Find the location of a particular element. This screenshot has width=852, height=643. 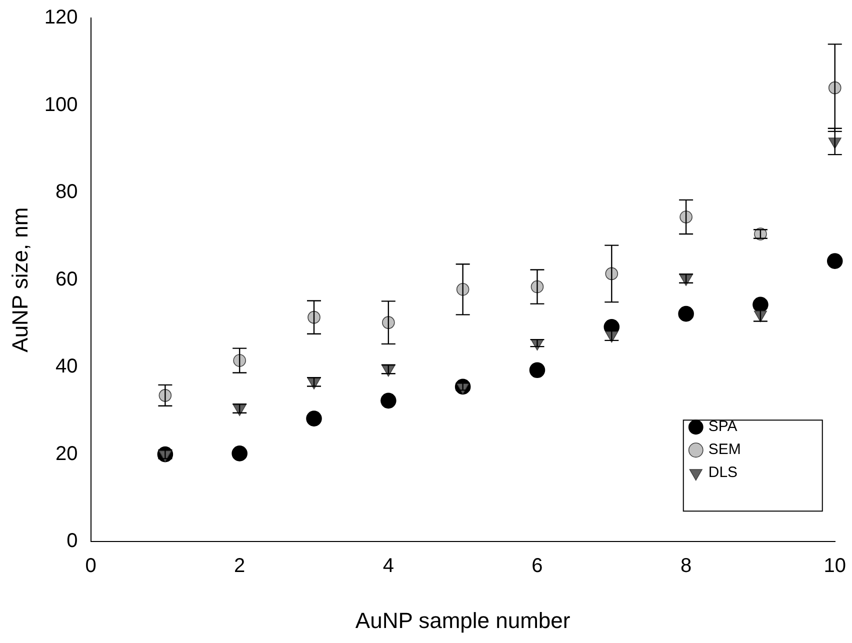

y-tick-label: 120 is located at coordinates (61, 17).